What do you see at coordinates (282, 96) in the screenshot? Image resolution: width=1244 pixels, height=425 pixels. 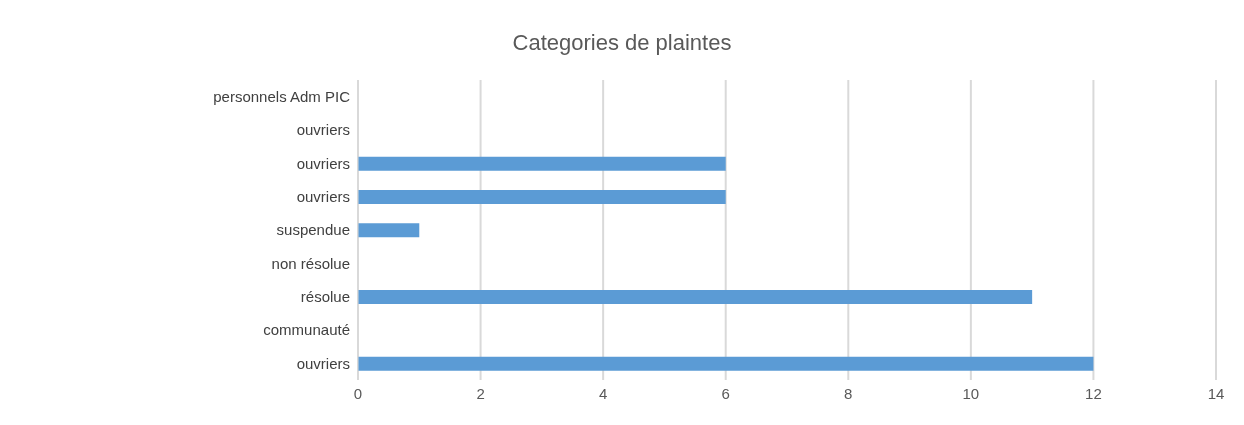 I see `y-tick-label: personnels Adm PIC` at bounding box center [282, 96].